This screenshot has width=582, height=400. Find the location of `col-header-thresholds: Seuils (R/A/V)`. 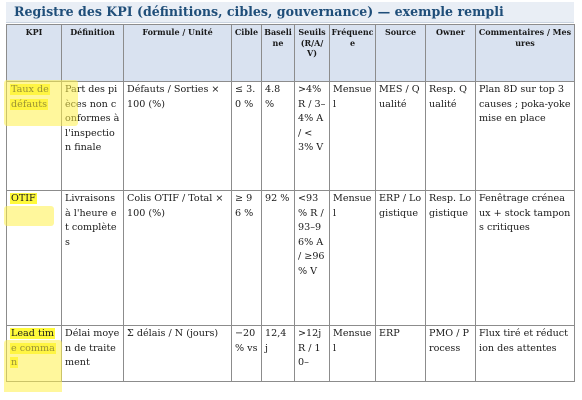

col-header-thresholds: Seuils (R/A/V) is located at coordinates (312, 53).